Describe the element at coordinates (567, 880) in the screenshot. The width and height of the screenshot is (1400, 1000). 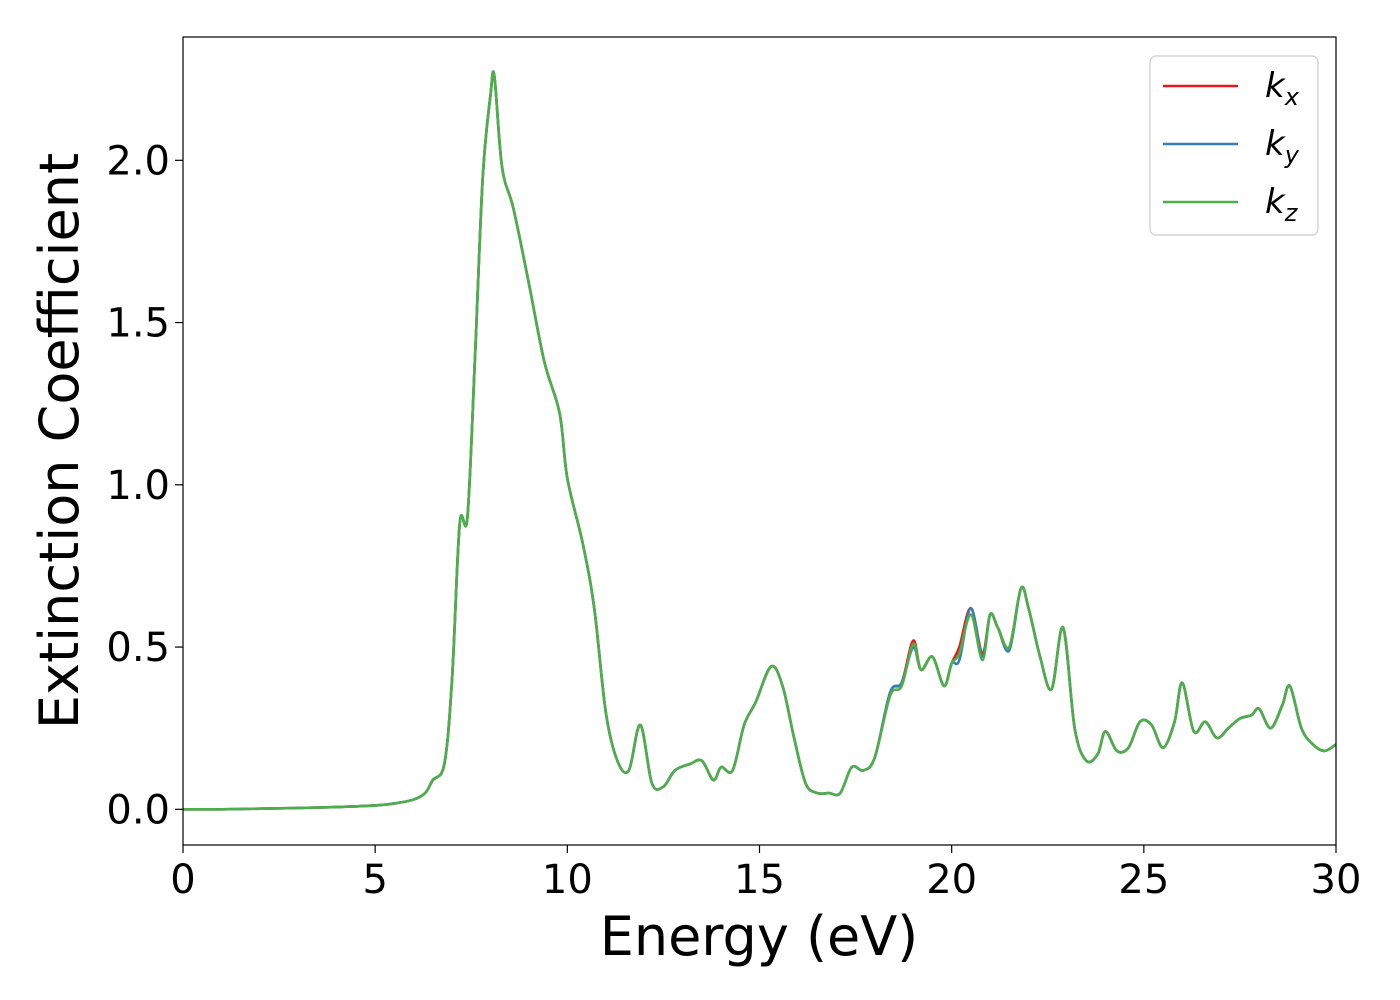
I see `x-tick-label: 10` at that location.